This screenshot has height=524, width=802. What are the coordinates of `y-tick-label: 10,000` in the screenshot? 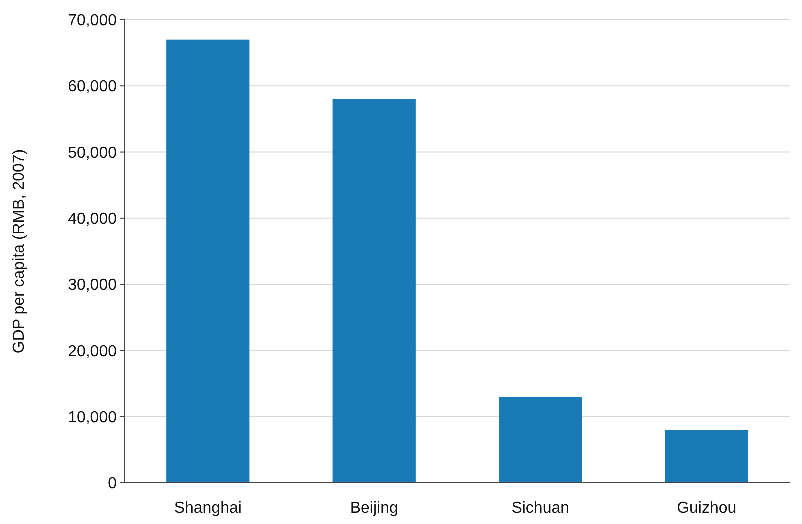 It's located at (93, 417).